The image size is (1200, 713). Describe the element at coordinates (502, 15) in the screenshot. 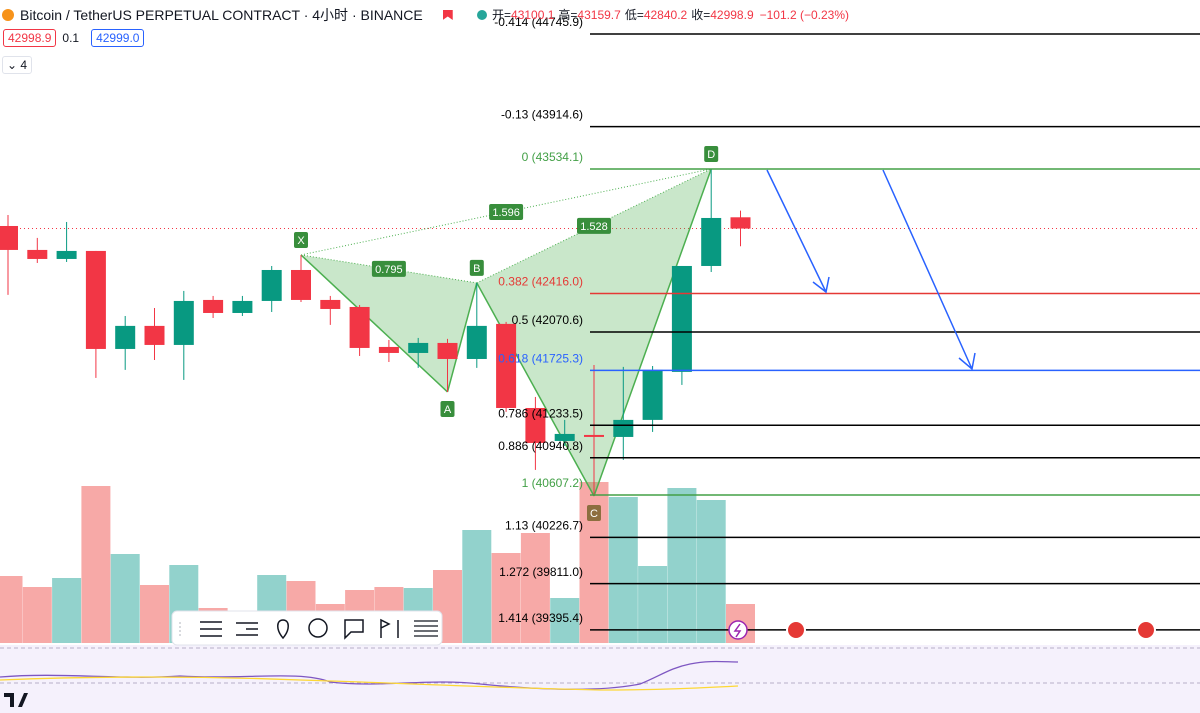

I see `ohlc-label: 开=` at that location.